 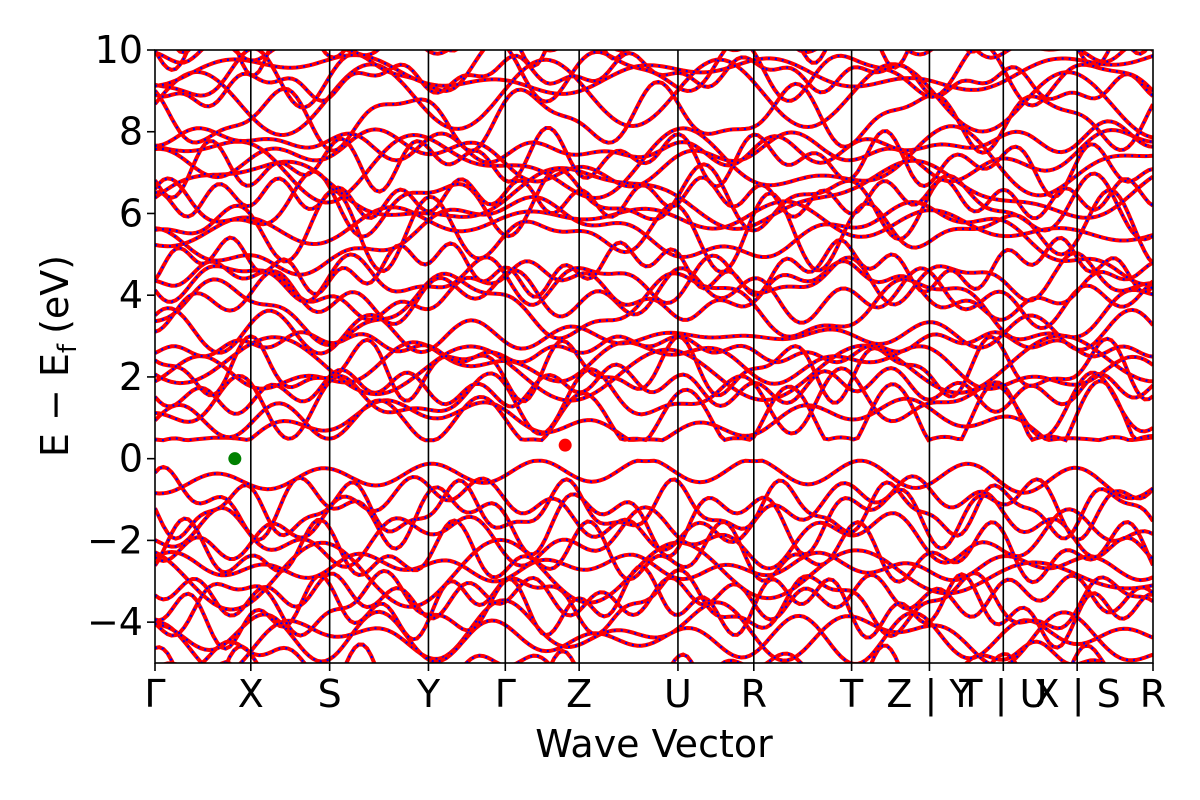 I want to click on y-axis-label-unit: (eV), so click(x=55, y=294).